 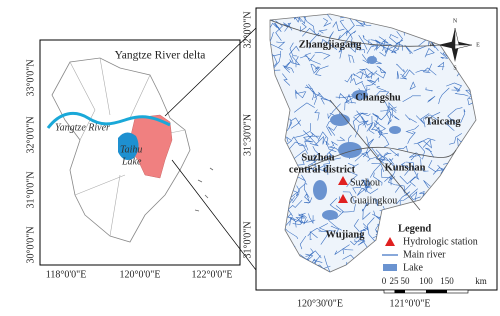 What do you see at coordinates (426, 291) in the screenshot?
I see `scale-bar` at bounding box center [426, 291].